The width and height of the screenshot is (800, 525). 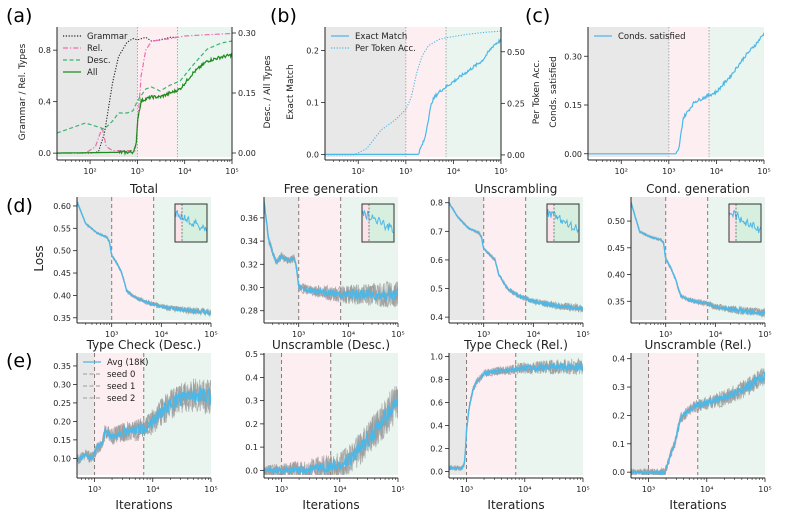 I want to click on y-tick-label: 0.36, so click(x=249, y=218).